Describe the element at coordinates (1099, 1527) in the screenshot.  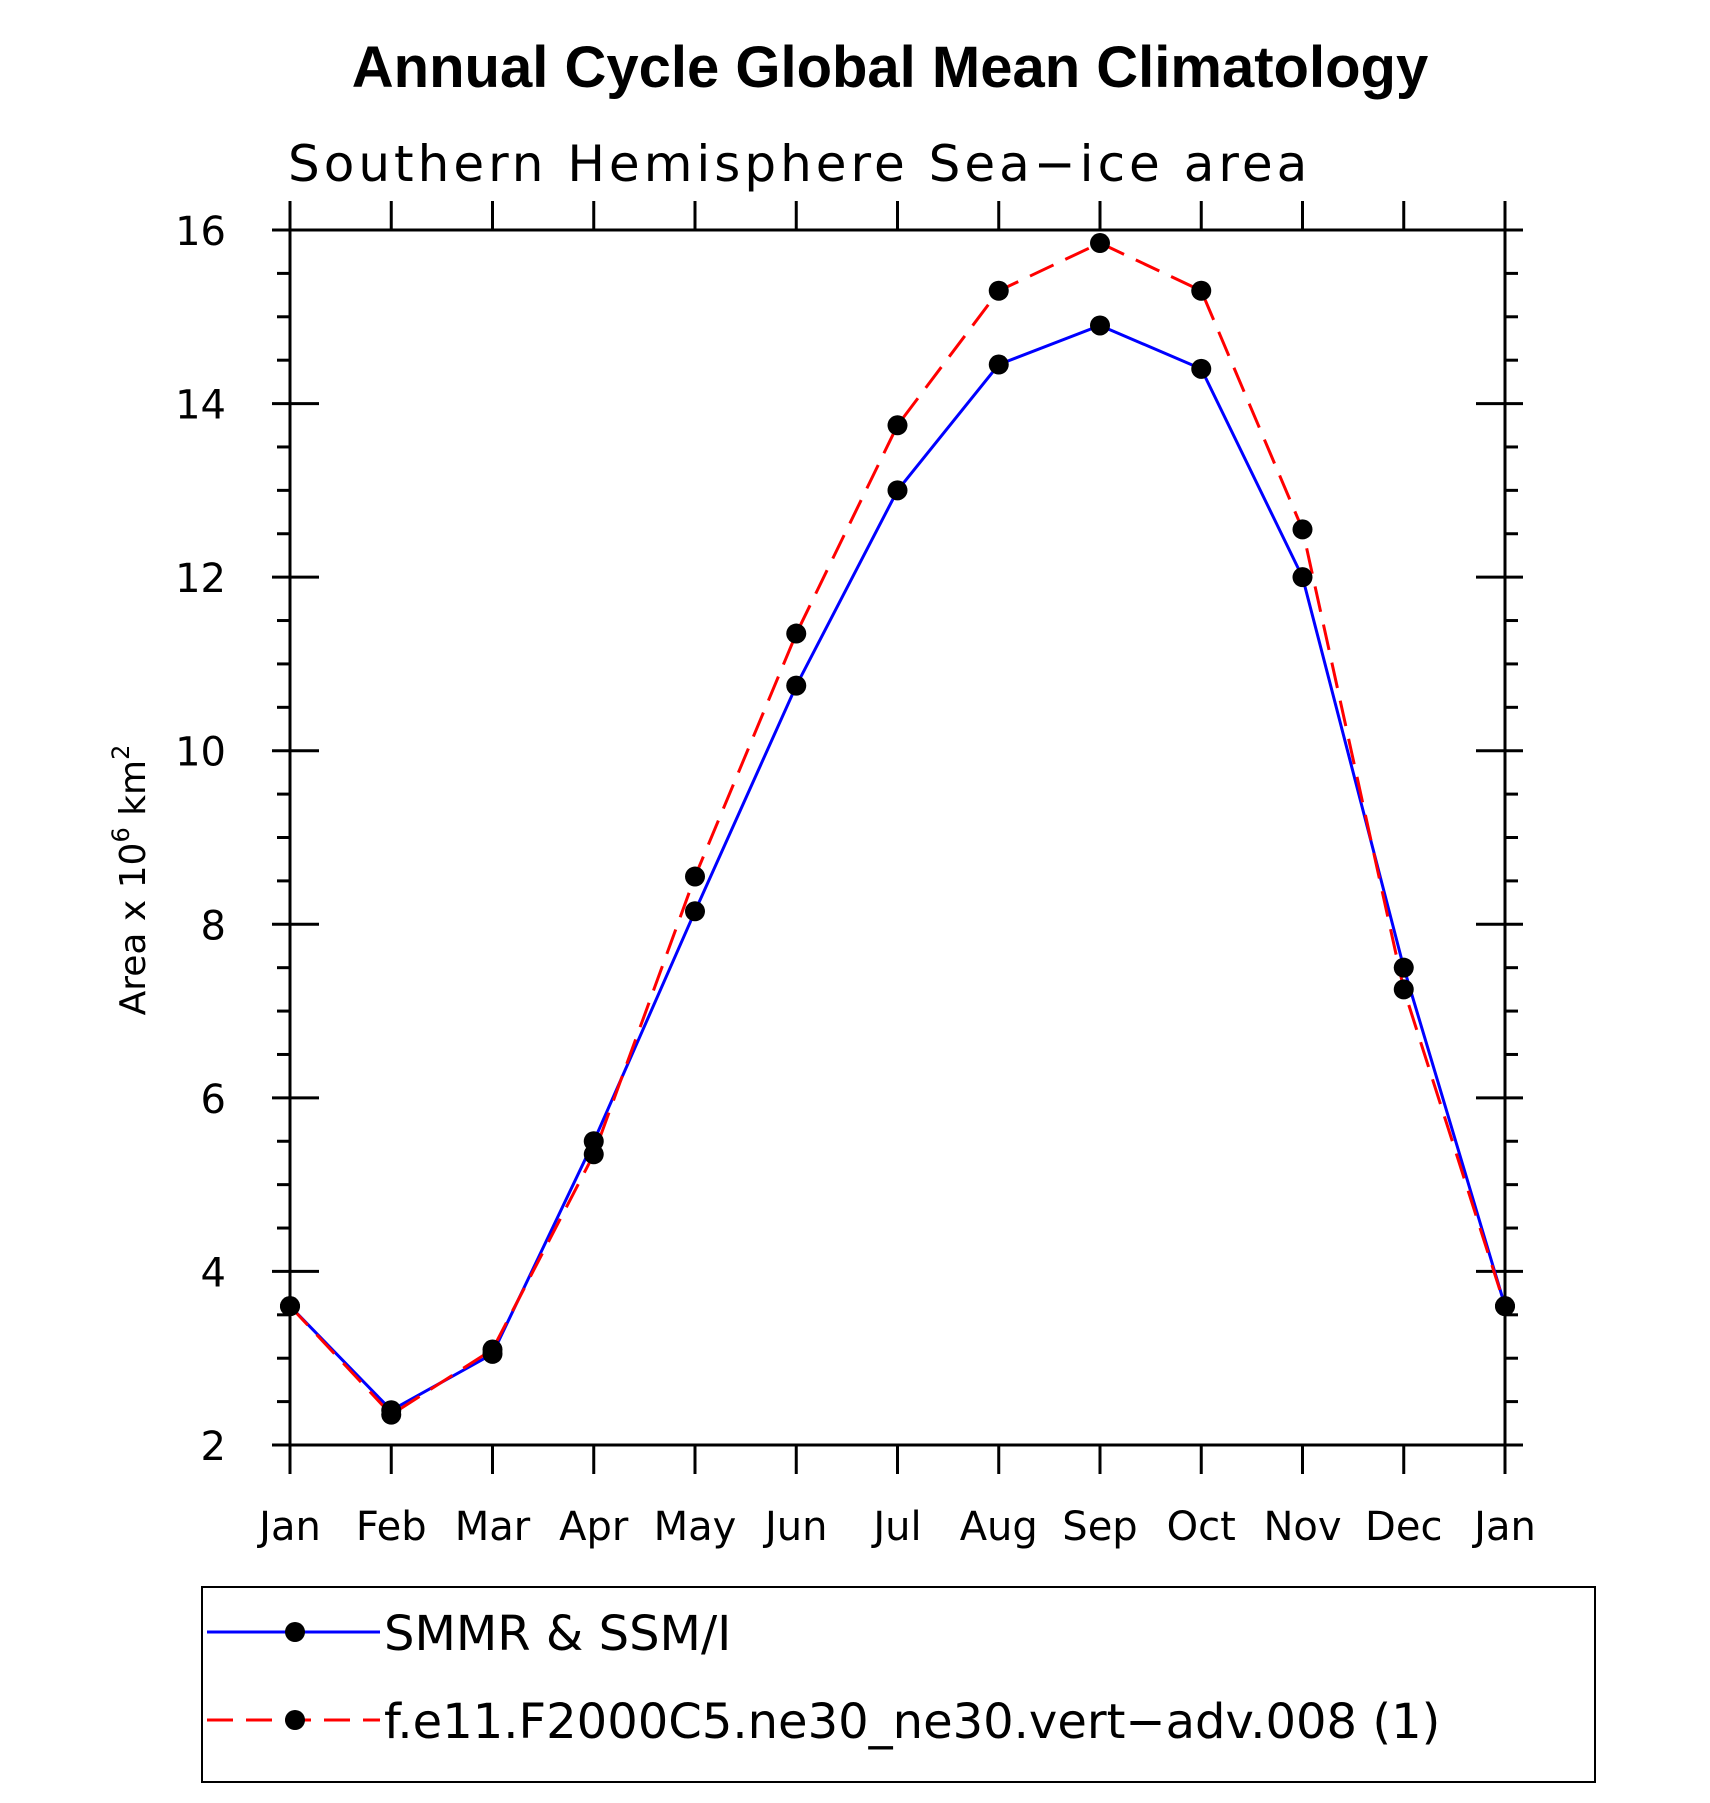
I see `x-tick-label: Sep` at that location.